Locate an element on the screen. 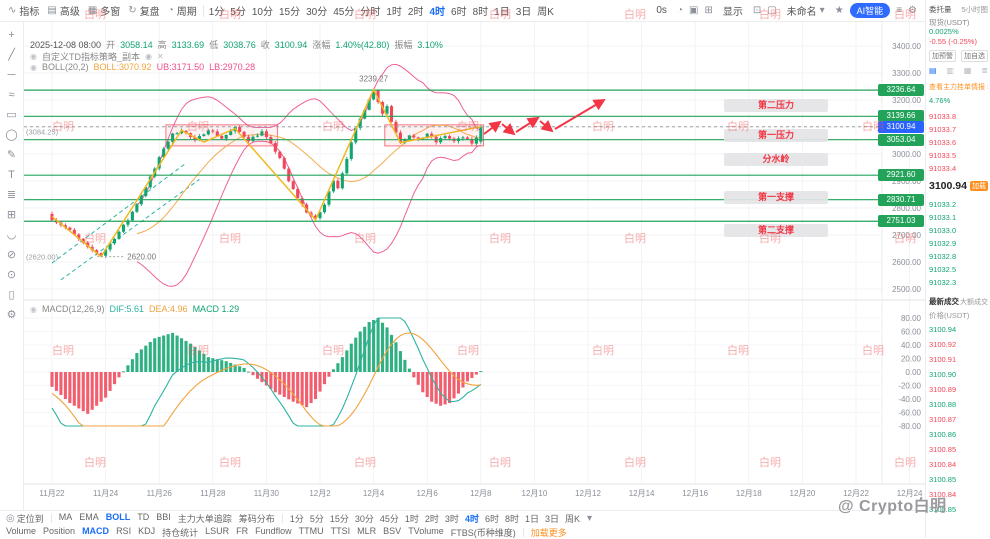 The width and height of the screenshot is (990, 539). indicator-持仓统计: 持仓统计 is located at coordinates (180, 532).